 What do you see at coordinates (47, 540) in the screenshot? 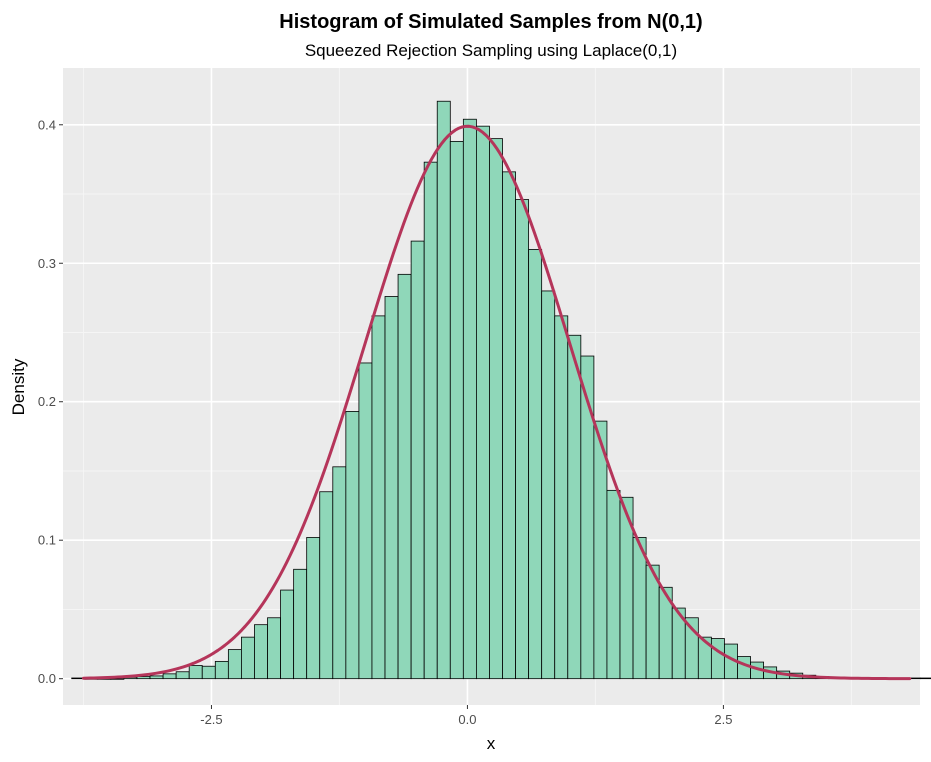
I see `y-tick-label: 0.1` at bounding box center [47, 540].